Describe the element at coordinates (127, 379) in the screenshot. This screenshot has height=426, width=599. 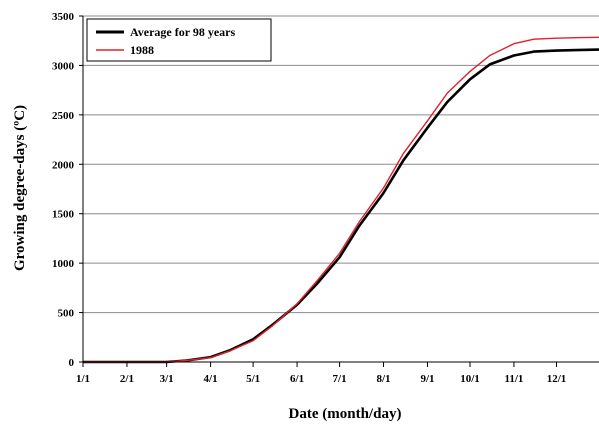
I see `x-tick-label-2/1: 2/1` at that location.